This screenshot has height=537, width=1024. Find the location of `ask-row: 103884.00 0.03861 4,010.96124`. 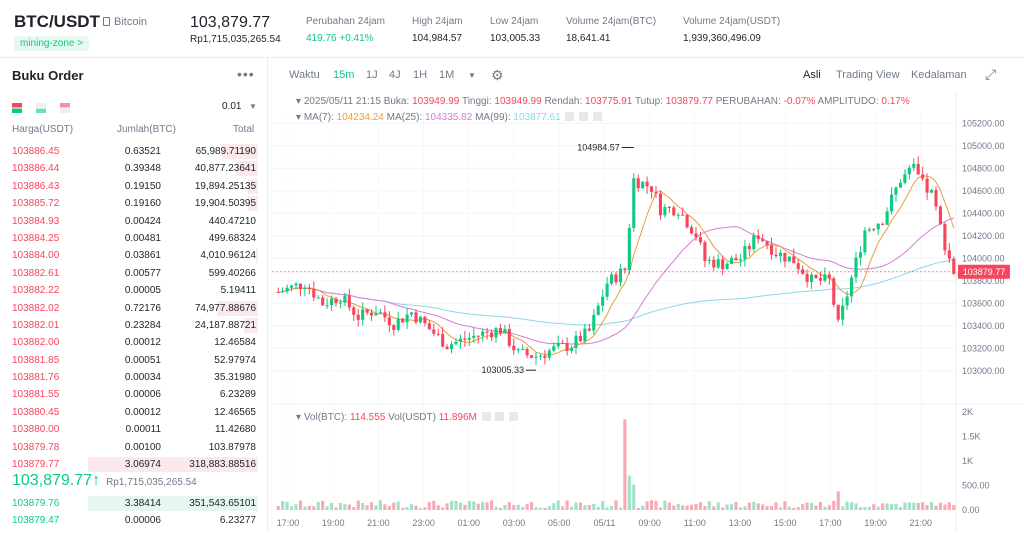

ask-row: 103884.00 0.03861 4,010.96124 is located at coordinates (134, 255).